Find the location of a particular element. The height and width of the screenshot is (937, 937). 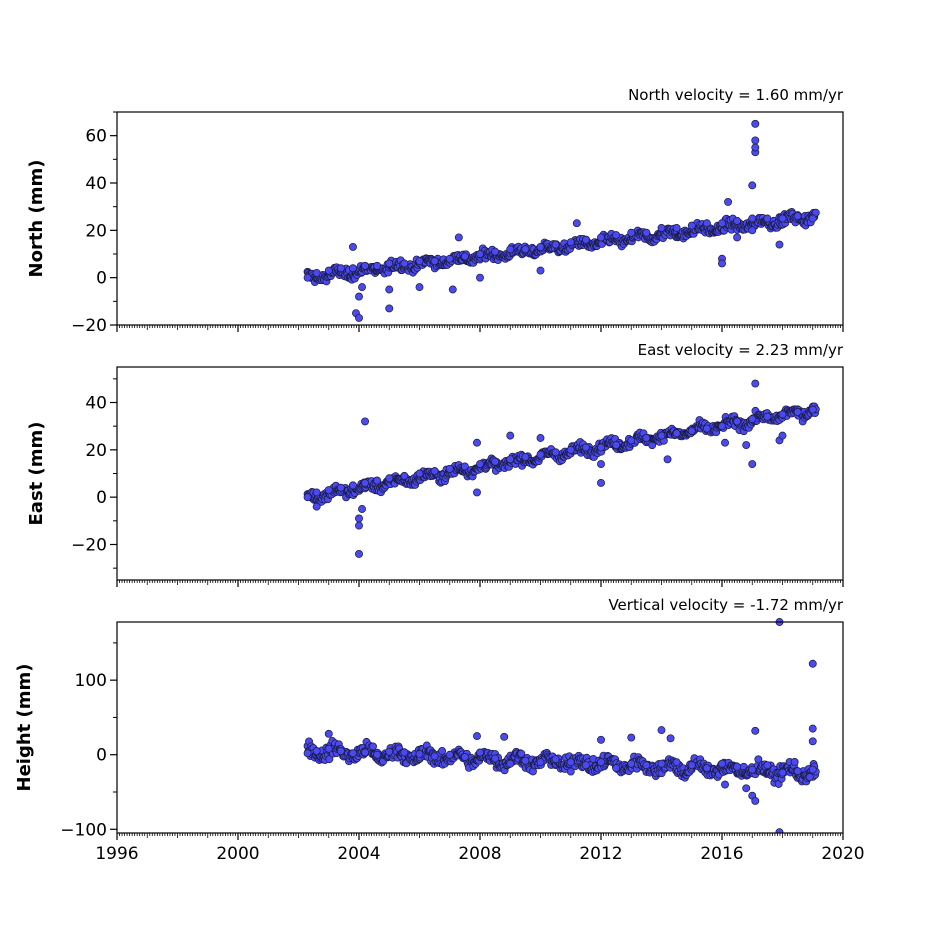

east-velocity-title: East velocity = 2.23 mm/yr is located at coordinates (741, 350).